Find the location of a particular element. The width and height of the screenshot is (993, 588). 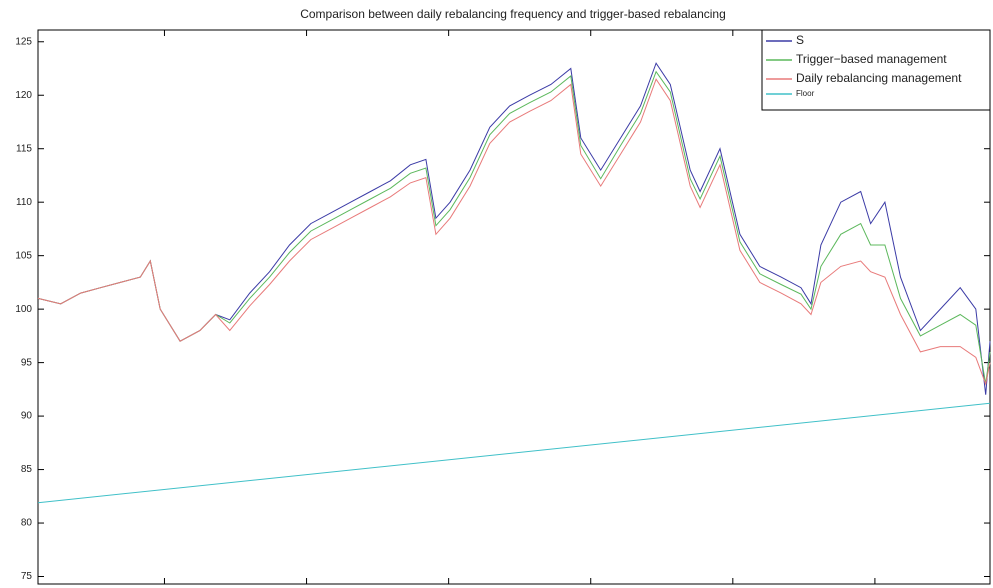

y-tick-label: 90 is located at coordinates (27, 416).